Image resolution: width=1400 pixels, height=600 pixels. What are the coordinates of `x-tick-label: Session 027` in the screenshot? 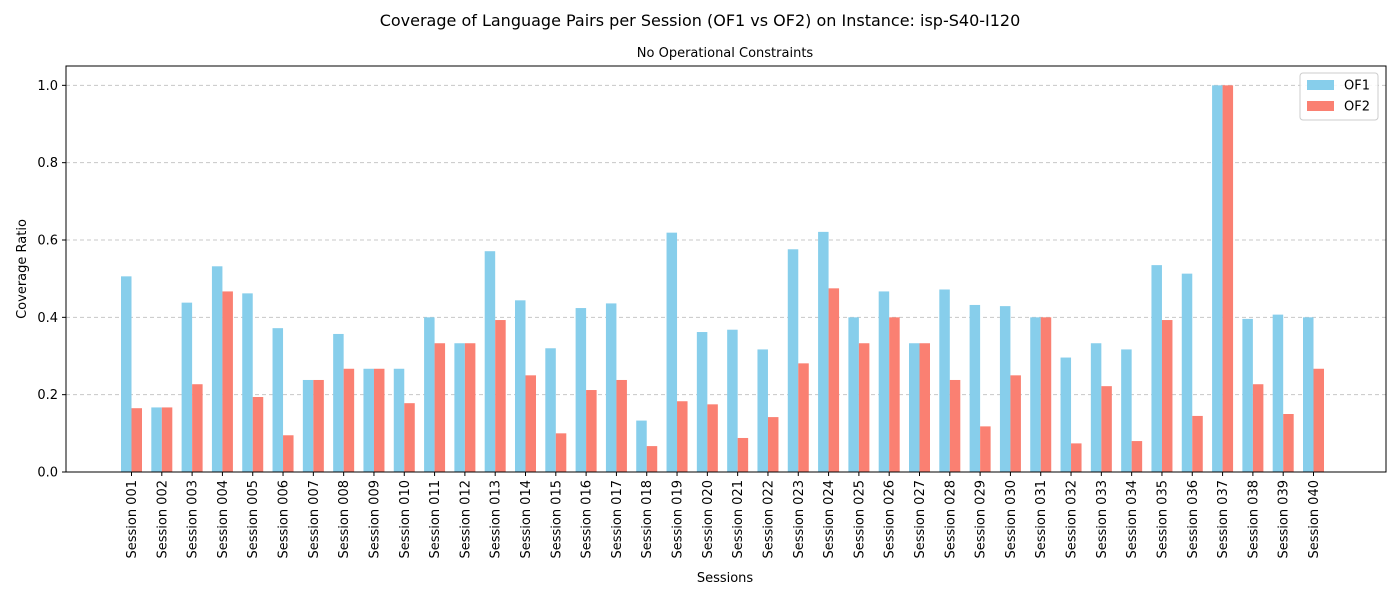 It's located at (920, 519).